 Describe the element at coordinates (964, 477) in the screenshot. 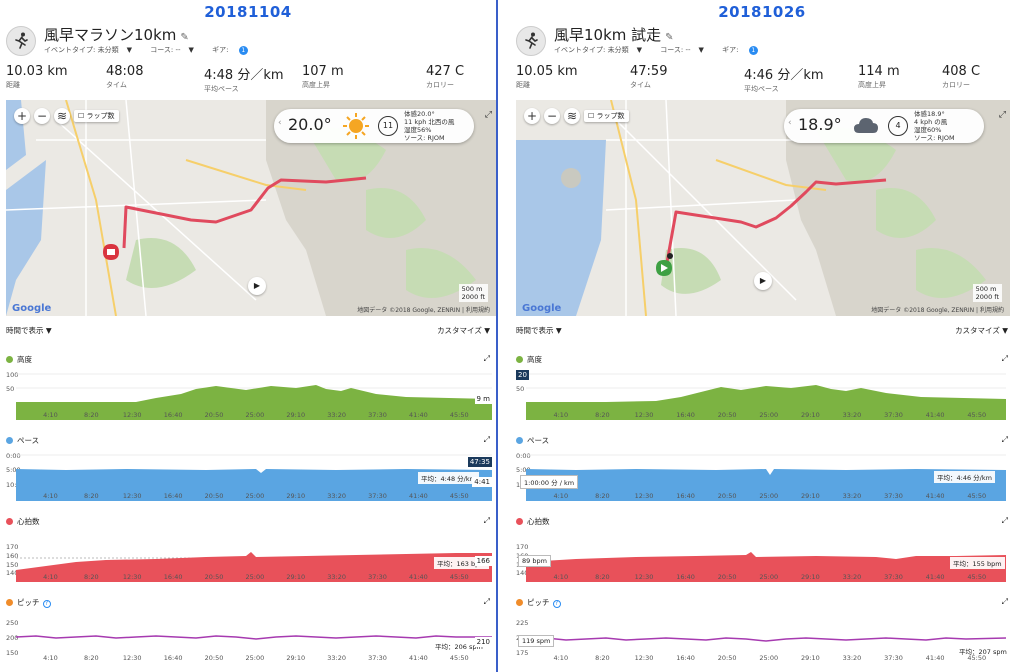

I see `pace-average-label: 平均：4:46 分/km` at that location.